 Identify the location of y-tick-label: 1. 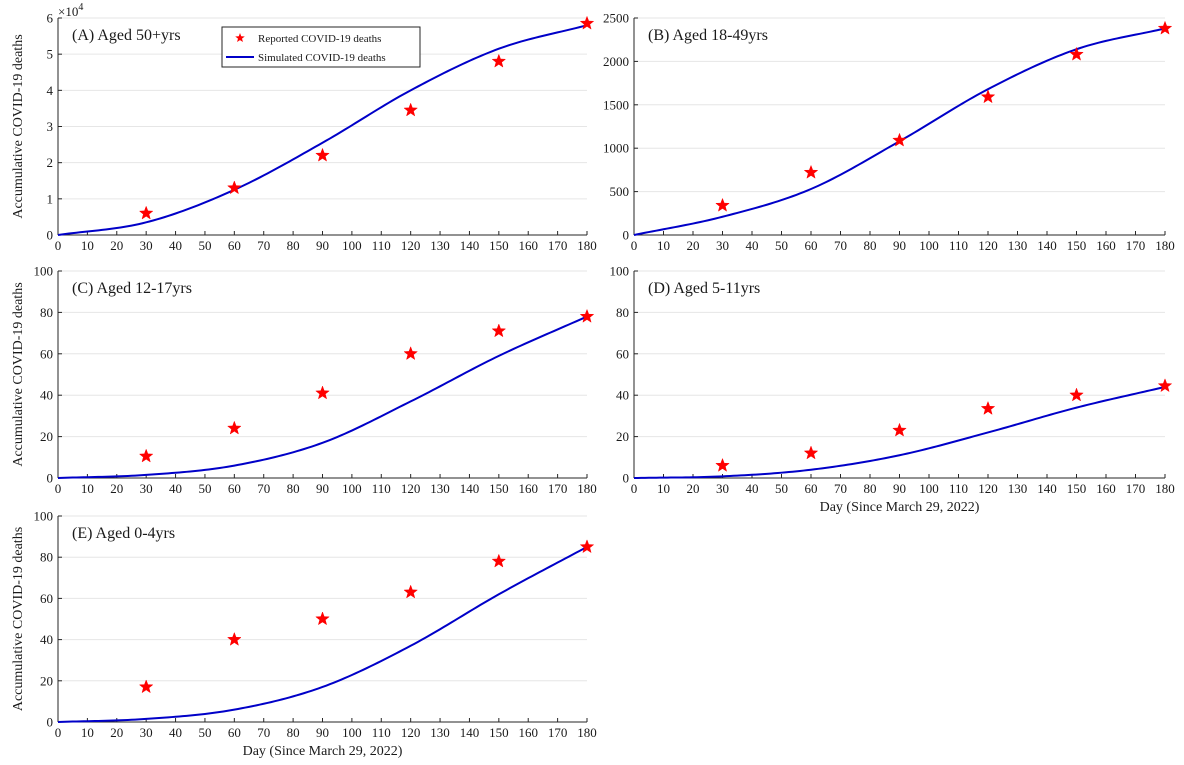
(50, 198).